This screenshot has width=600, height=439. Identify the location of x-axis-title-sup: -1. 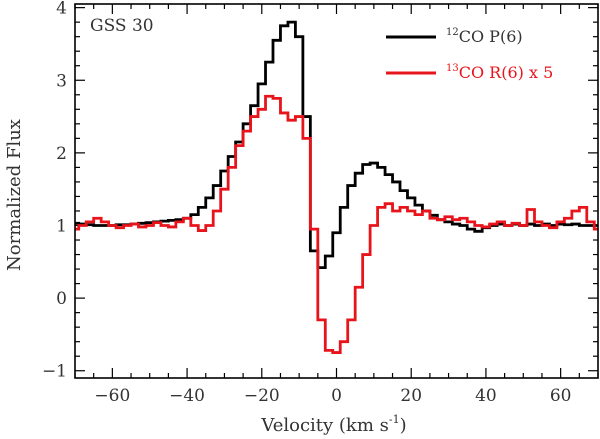
(394, 419).